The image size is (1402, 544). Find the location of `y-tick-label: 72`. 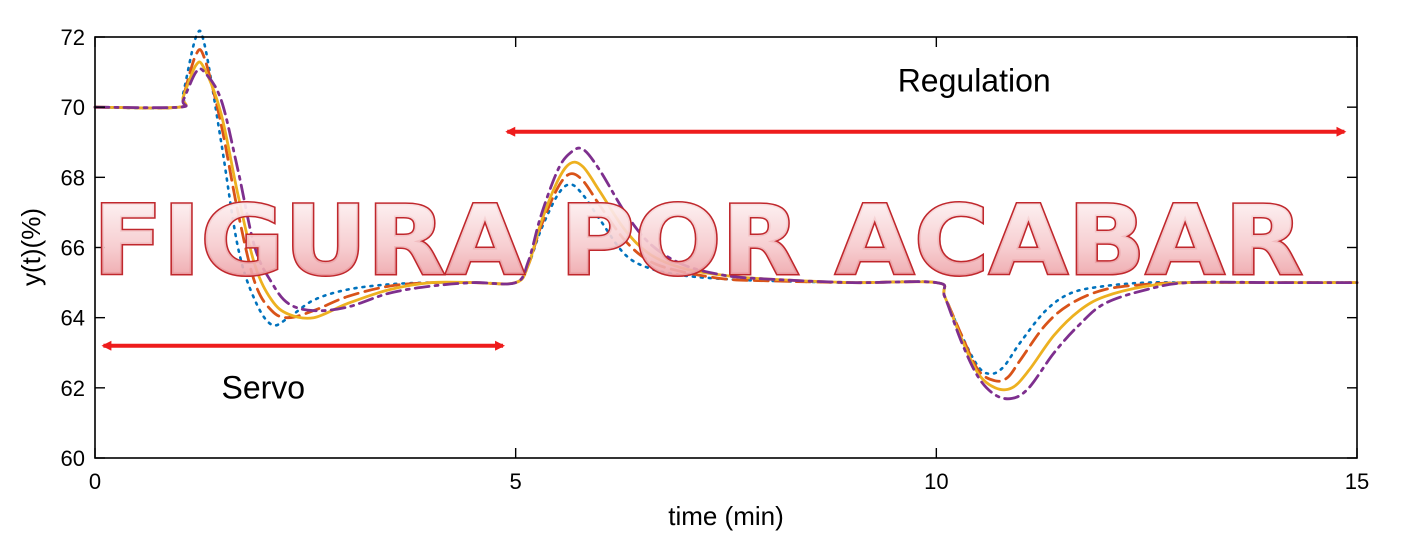

y-tick-label: 72 is located at coordinates (73, 37).